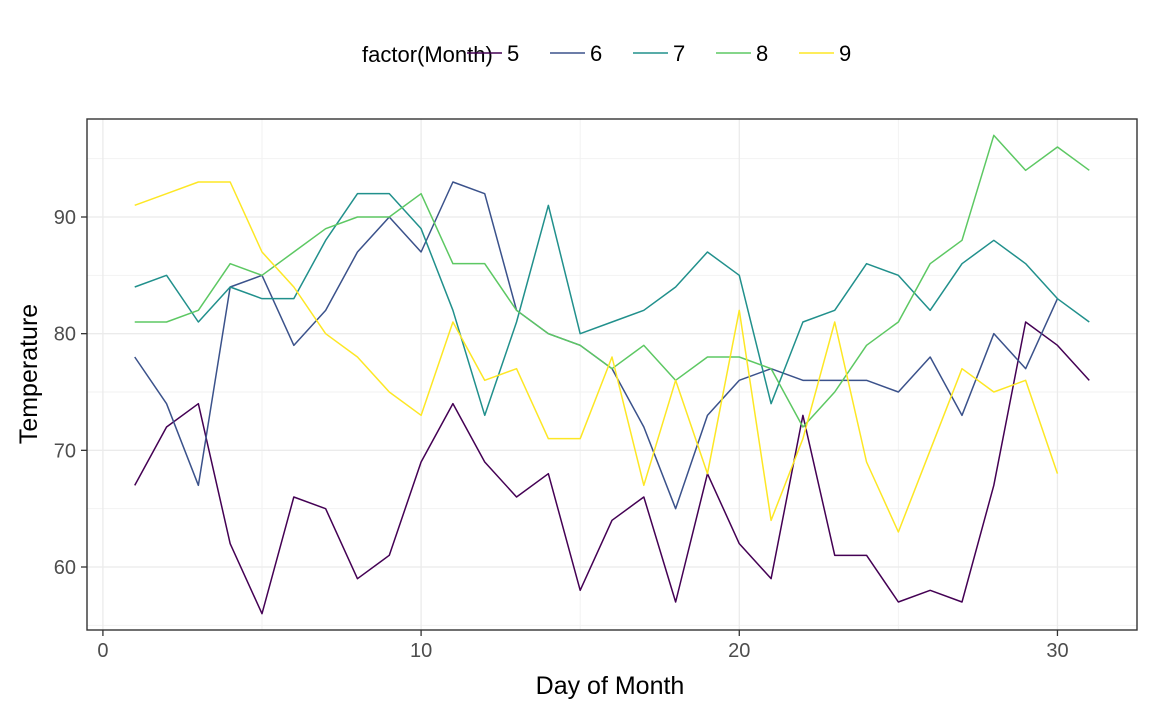 This screenshot has width=1152, height=711. What do you see at coordinates (582, 651) in the screenshot?
I see `x-tick-labels: 0 10 20 30` at bounding box center [582, 651].